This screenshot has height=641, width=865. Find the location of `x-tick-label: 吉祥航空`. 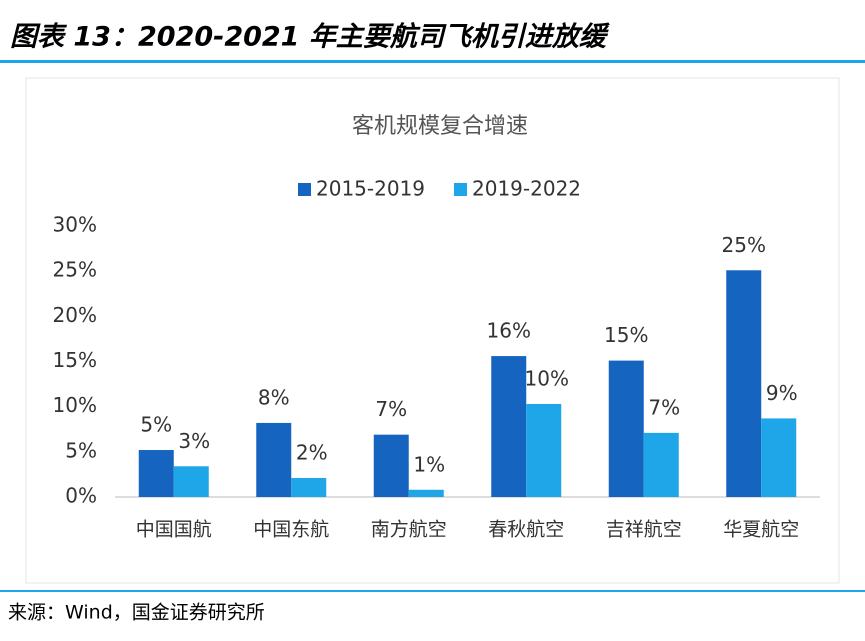

x-tick-label: 吉祥航空 is located at coordinates (644, 530).